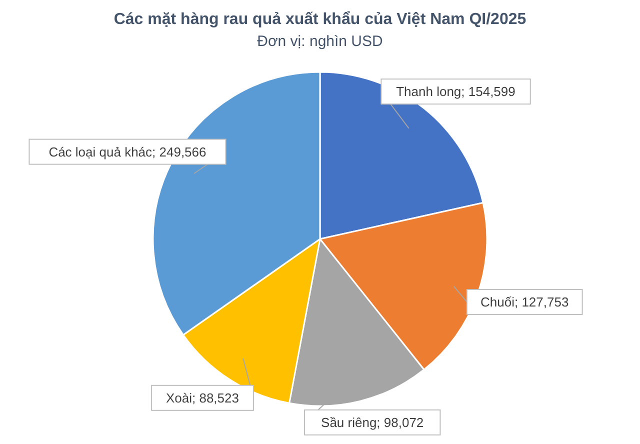 This screenshot has height=444, width=640. I want to click on chart-subtitle: Đơn vị: nghìn USD, so click(320, 41).